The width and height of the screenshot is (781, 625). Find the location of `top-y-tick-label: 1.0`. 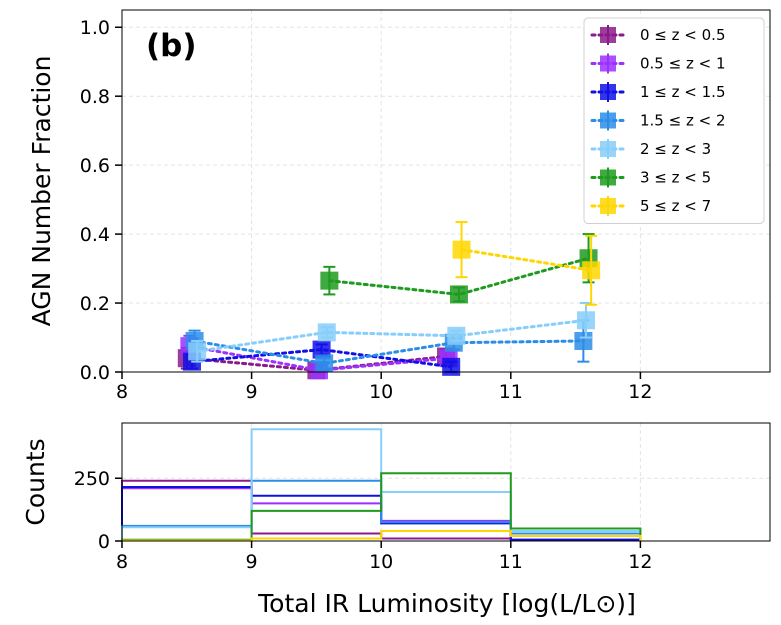

top-y-tick-label: 1.0 is located at coordinates (95, 28).